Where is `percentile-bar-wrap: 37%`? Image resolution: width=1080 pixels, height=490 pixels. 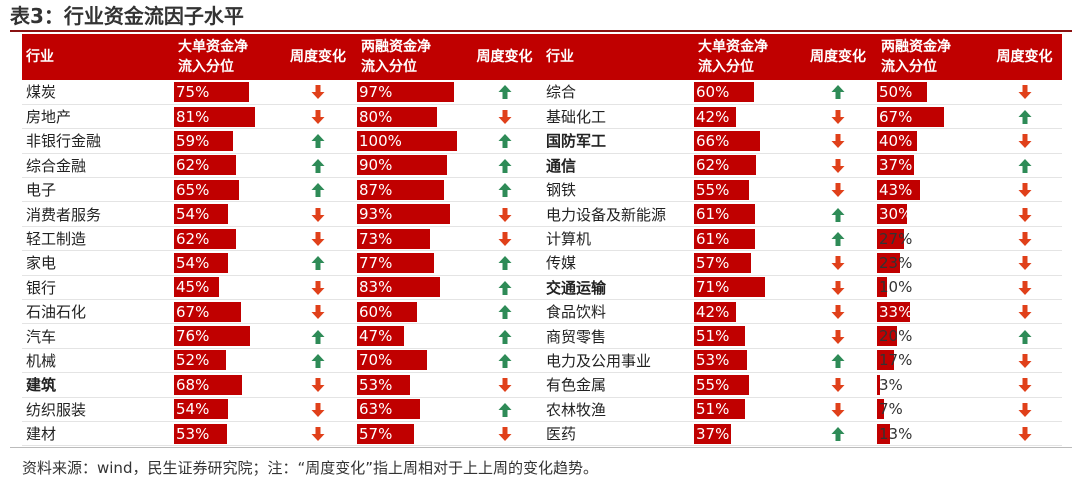 percentile-bar-wrap: 37% is located at coordinates (932, 165).